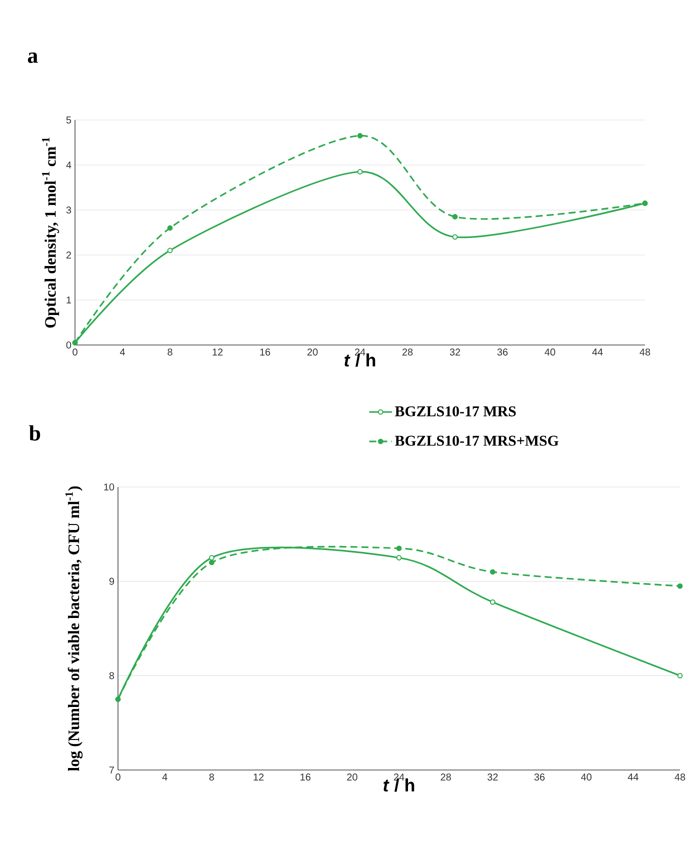 This screenshot has width=689, height=845. Describe the element at coordinates (109, 487) in the screenshot. I see `y-tick-label: 10` at that location.